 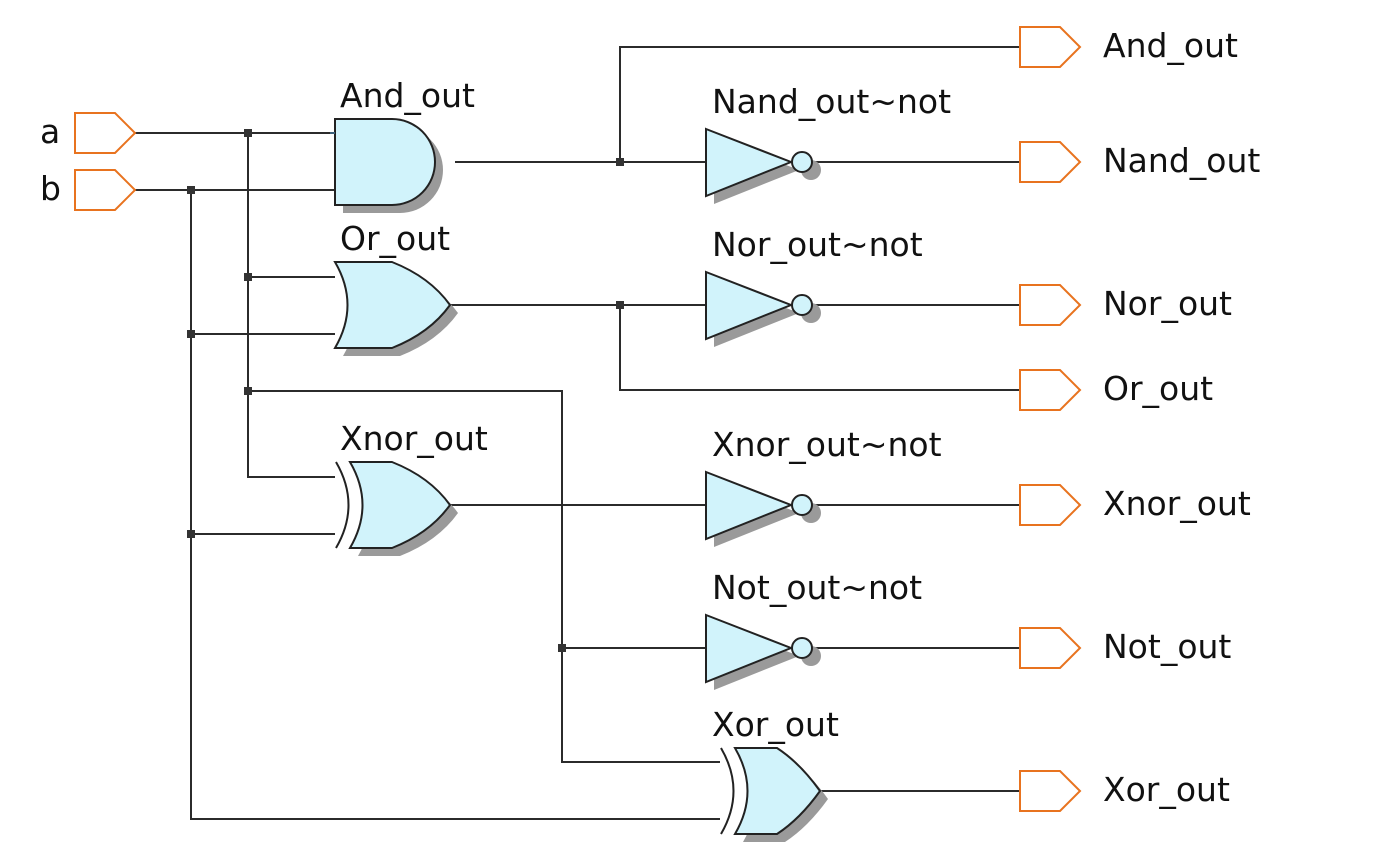 What do you see at coordinates (1166, 789) in the screenshot?
I see `output-label-xor: Xor_out` at bounding box center [1166, 789].